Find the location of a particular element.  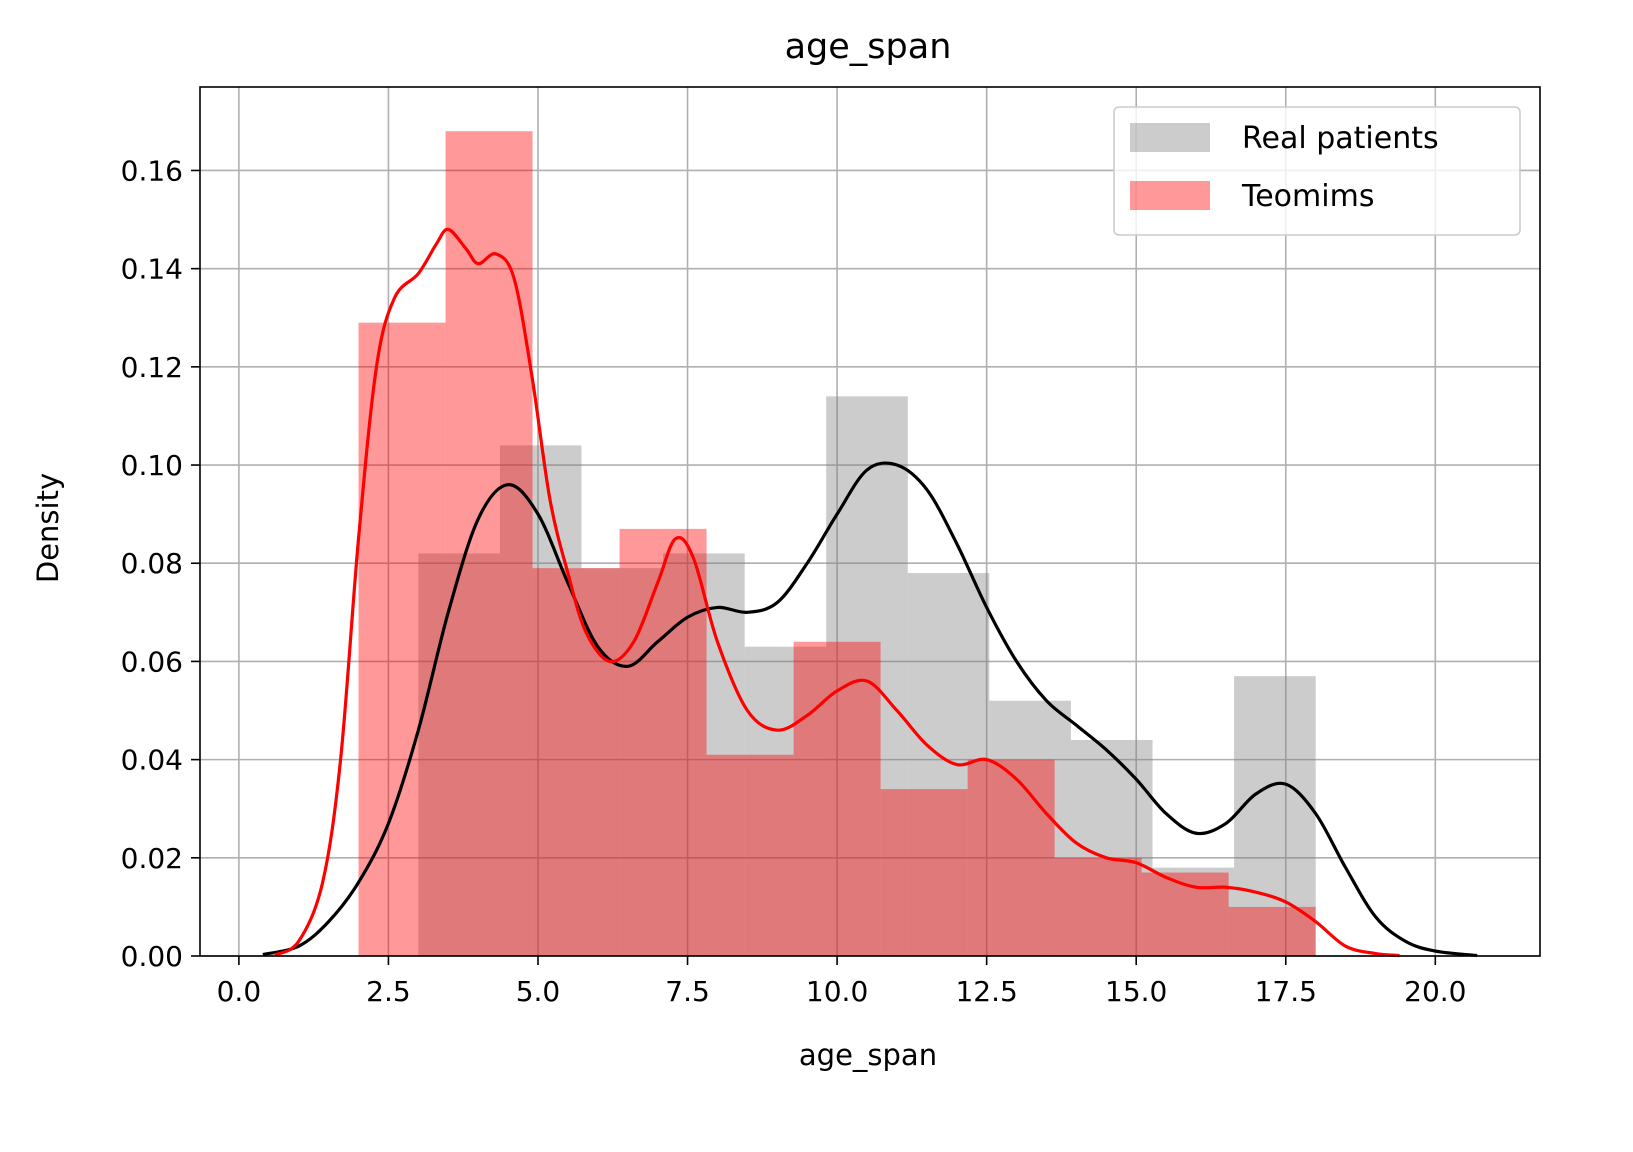

legend-label-teomims: Teomims is located at coordinates (1307, 196).